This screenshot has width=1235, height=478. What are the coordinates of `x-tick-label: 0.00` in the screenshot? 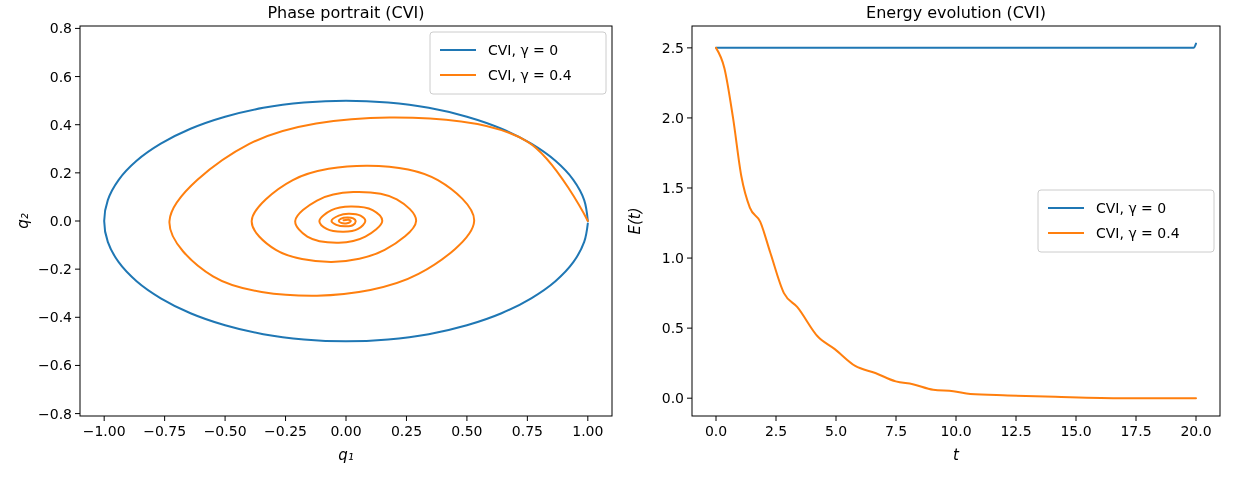 It's located at (346, 431).